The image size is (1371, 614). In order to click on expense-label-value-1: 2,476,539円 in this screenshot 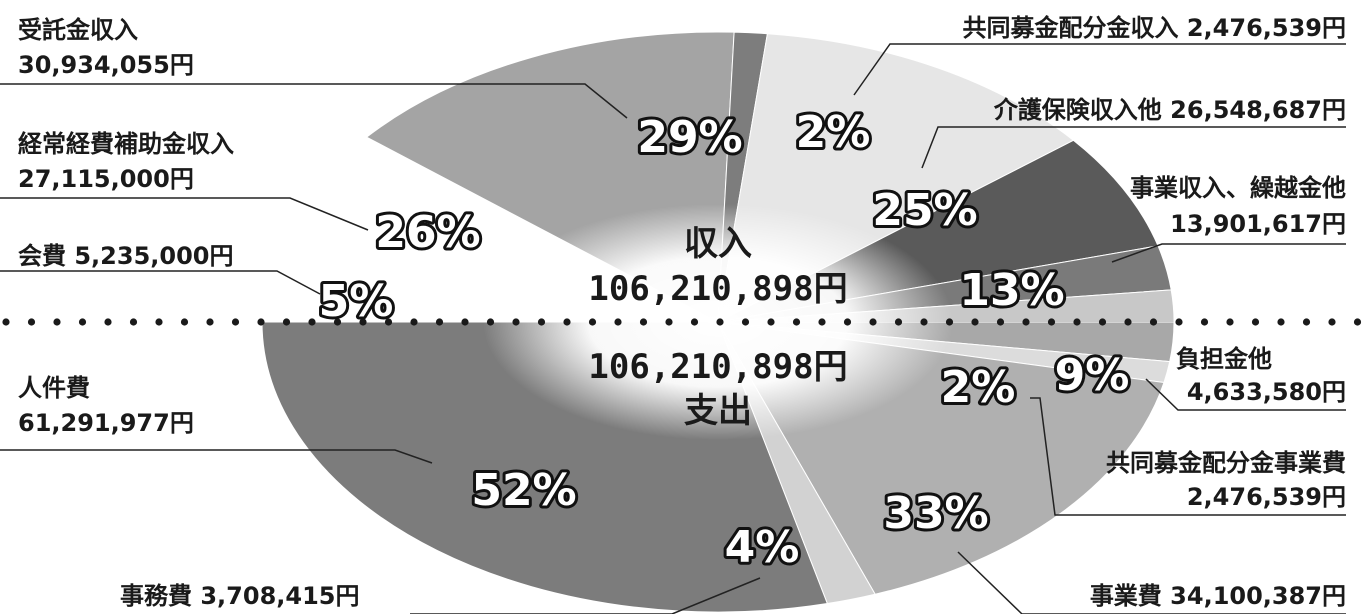, I will do `click(1266, 497)`.